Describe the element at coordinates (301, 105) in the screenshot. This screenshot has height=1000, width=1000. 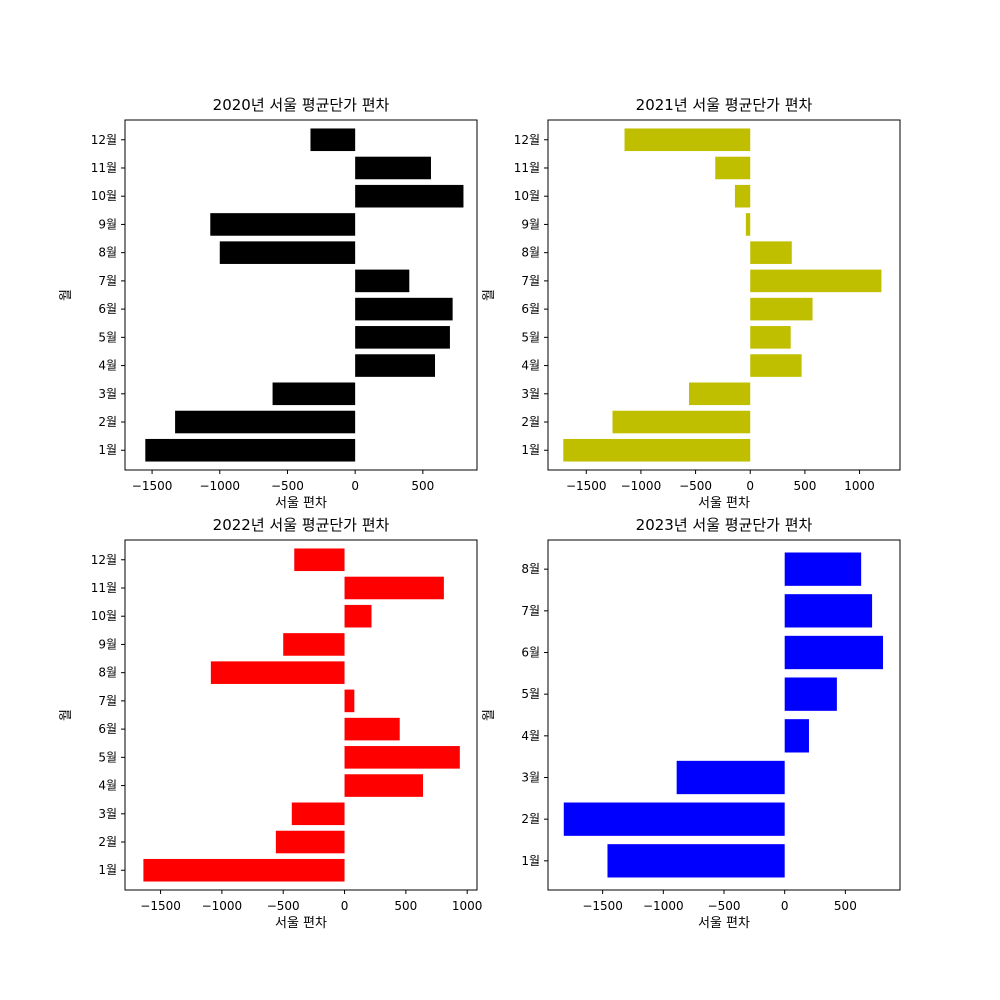
I see `chart-title: 2020년 서울 평균단가 편차` at that location.